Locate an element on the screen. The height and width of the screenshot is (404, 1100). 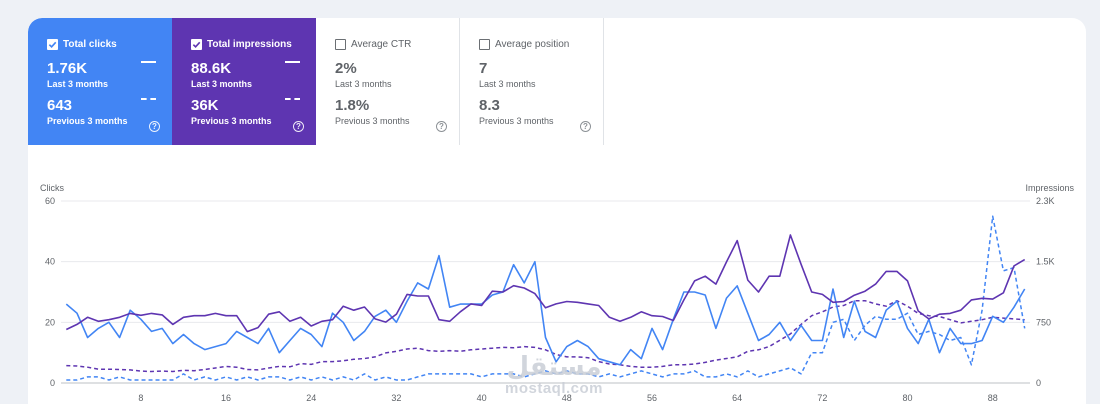
left-axis-label: Clicks is located at coordinates (52, 188).